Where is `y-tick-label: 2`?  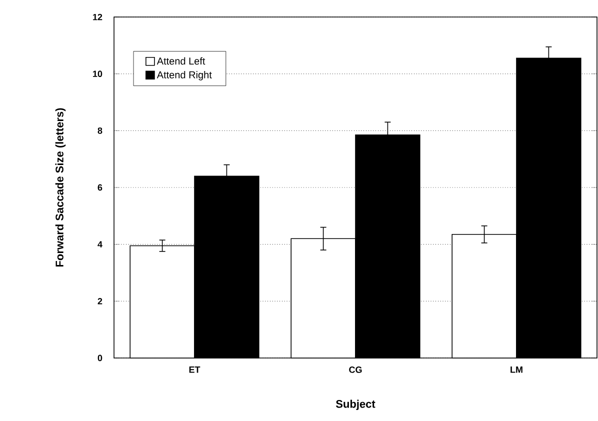 y-tick-label: 2 is located at coordinates (100, 301).